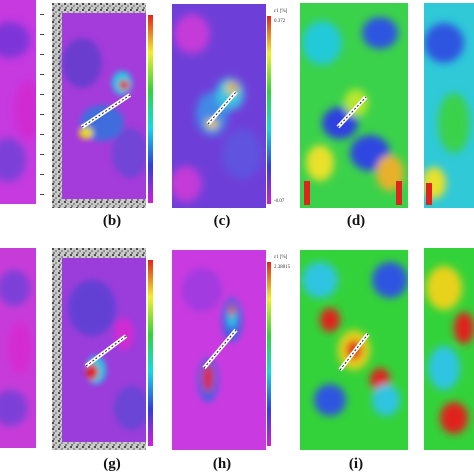 The width and height of the screenshot is (474, 474). What do you see at coordinates (281, 106) in the screenshot?
I see `colorbar-c: ε1 [%] 0.372 -0.07` at bounding box center [281, 106].